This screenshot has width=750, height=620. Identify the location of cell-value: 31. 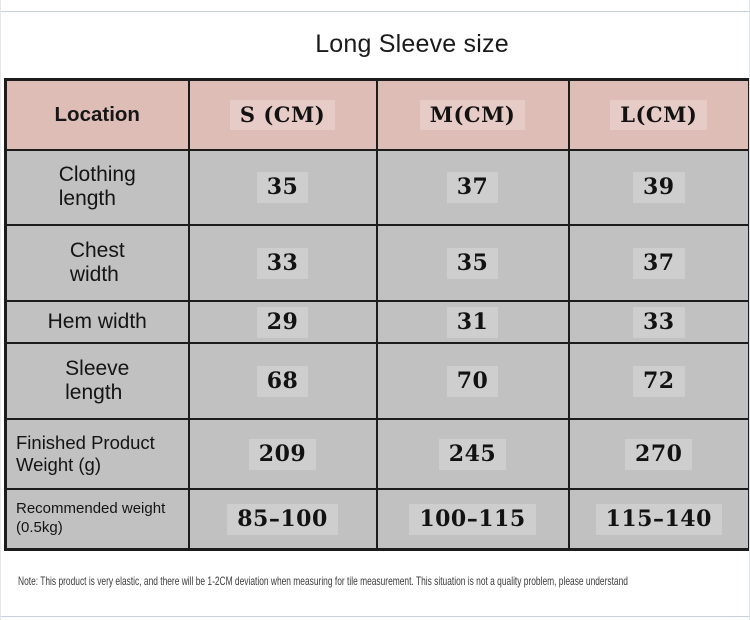
(472, 323).